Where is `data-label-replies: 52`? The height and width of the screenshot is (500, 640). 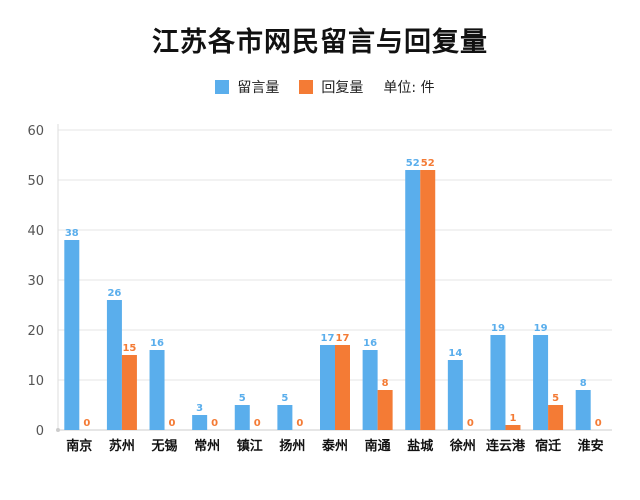
data-label-replies: 52 is located at coordinates (428, 163).